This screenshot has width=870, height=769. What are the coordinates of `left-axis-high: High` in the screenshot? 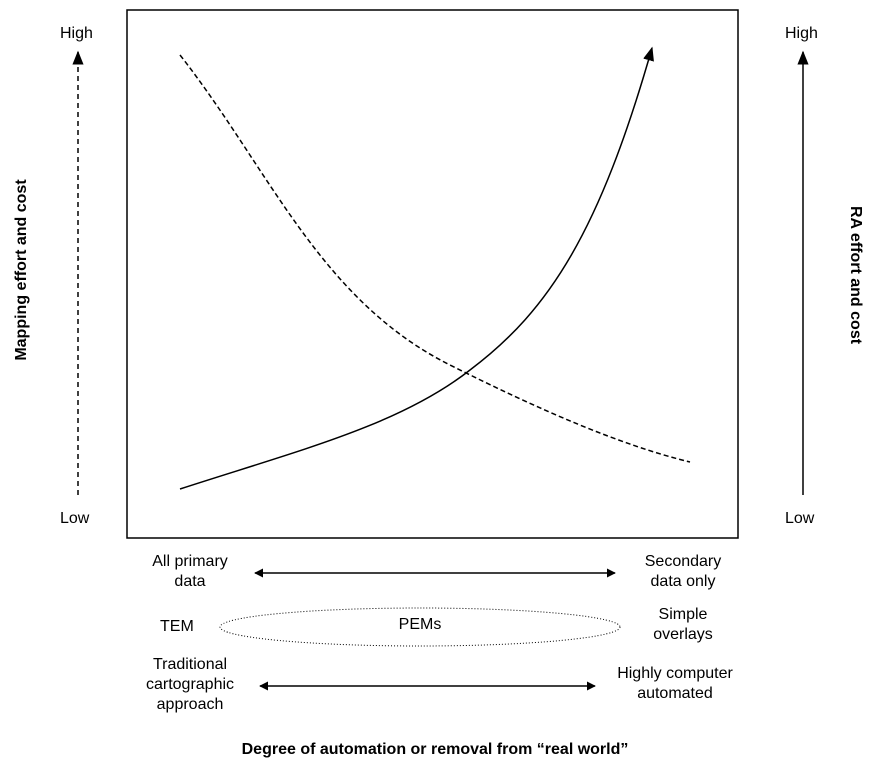 It's located at (76, 33).